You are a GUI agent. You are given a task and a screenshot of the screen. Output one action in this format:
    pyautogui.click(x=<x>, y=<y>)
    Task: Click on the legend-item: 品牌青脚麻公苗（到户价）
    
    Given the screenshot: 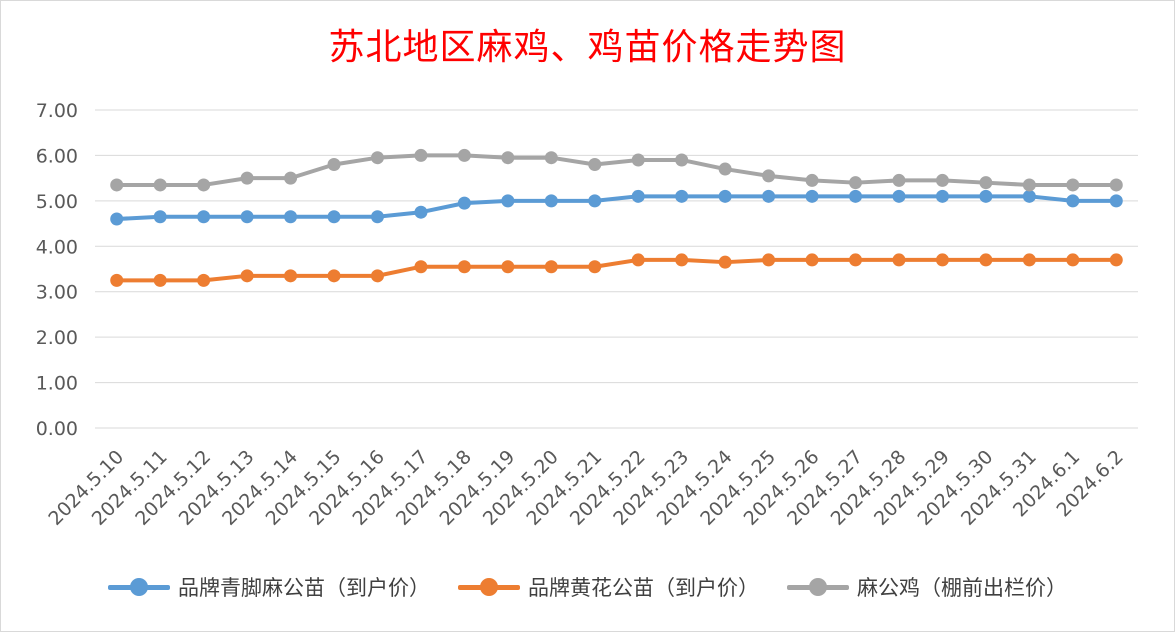 What is the action you would take?
    pyautogui.click(x=269, y=587)
    